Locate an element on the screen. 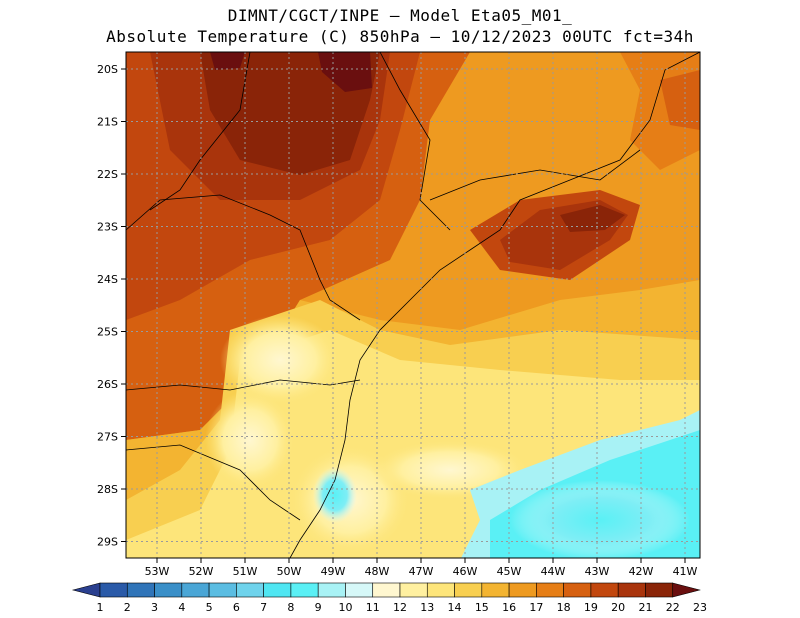 The height and width of the screenshot is (618, 800). state-border-rj is located at coordinates (535, 175).